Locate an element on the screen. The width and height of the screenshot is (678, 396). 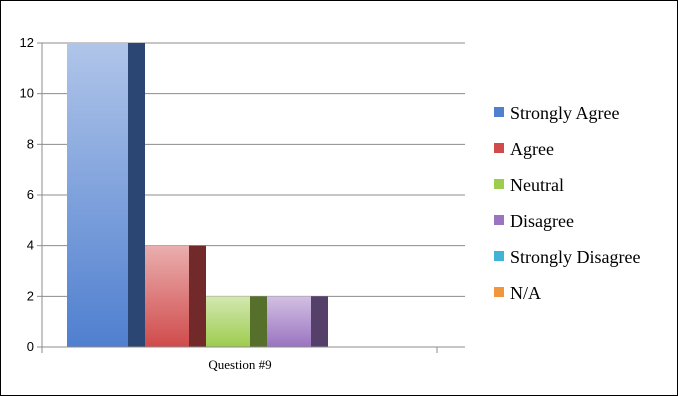
y-tick-label-10: 10 is located at coordinates (27, 93).